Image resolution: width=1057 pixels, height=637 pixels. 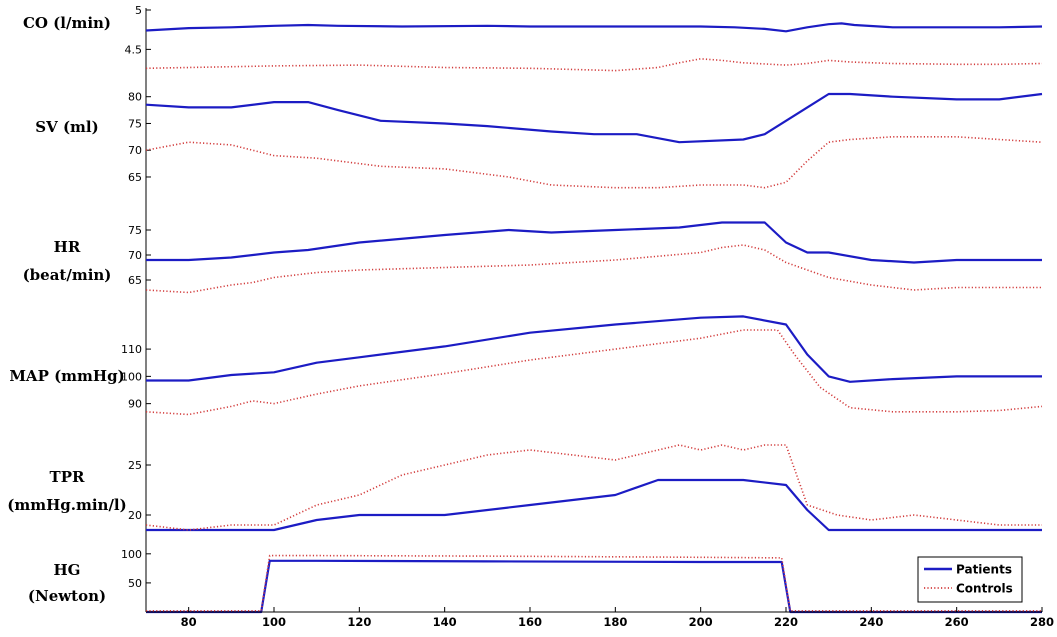 What do you see at coordinates (135, 123) in the screenshot?
I see `ytick-label-sv-2: 75` at bounding box center [135, 123].